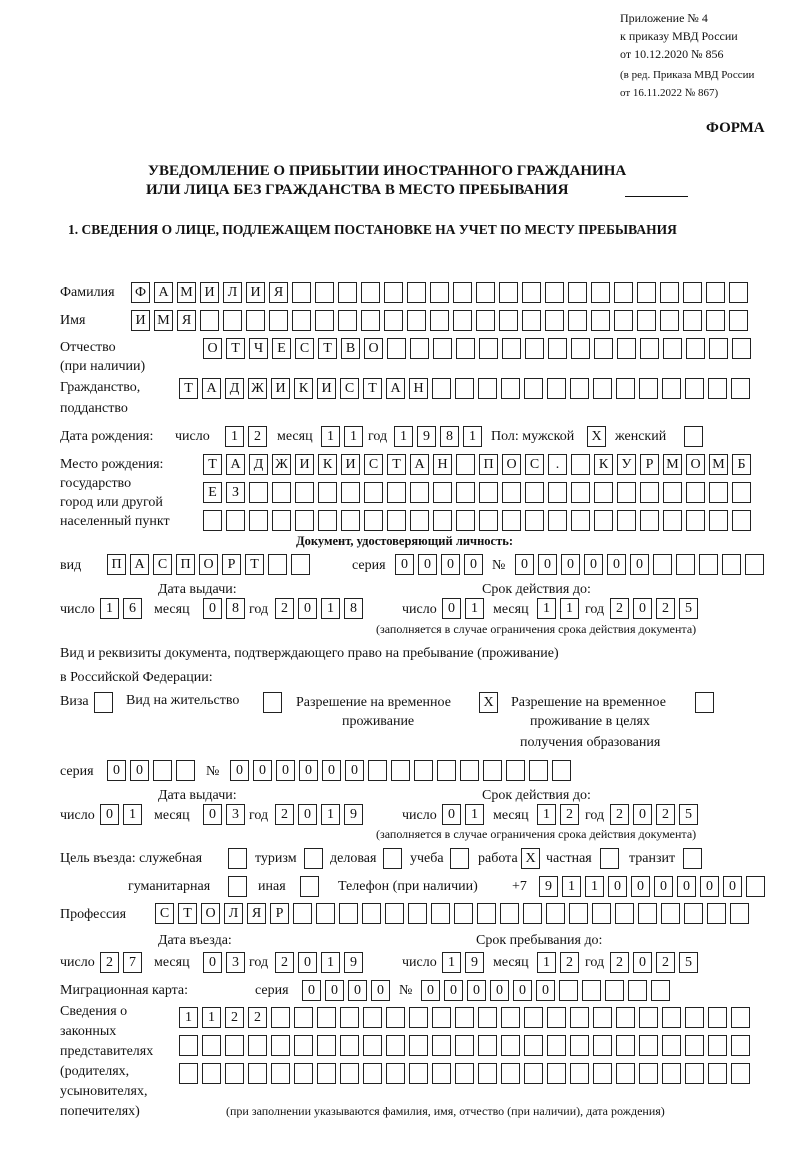  What do you see at coordinates (459, 858) in the screenshot?
I see `purpose-study-checkbox` at bounding box center [459, 858].